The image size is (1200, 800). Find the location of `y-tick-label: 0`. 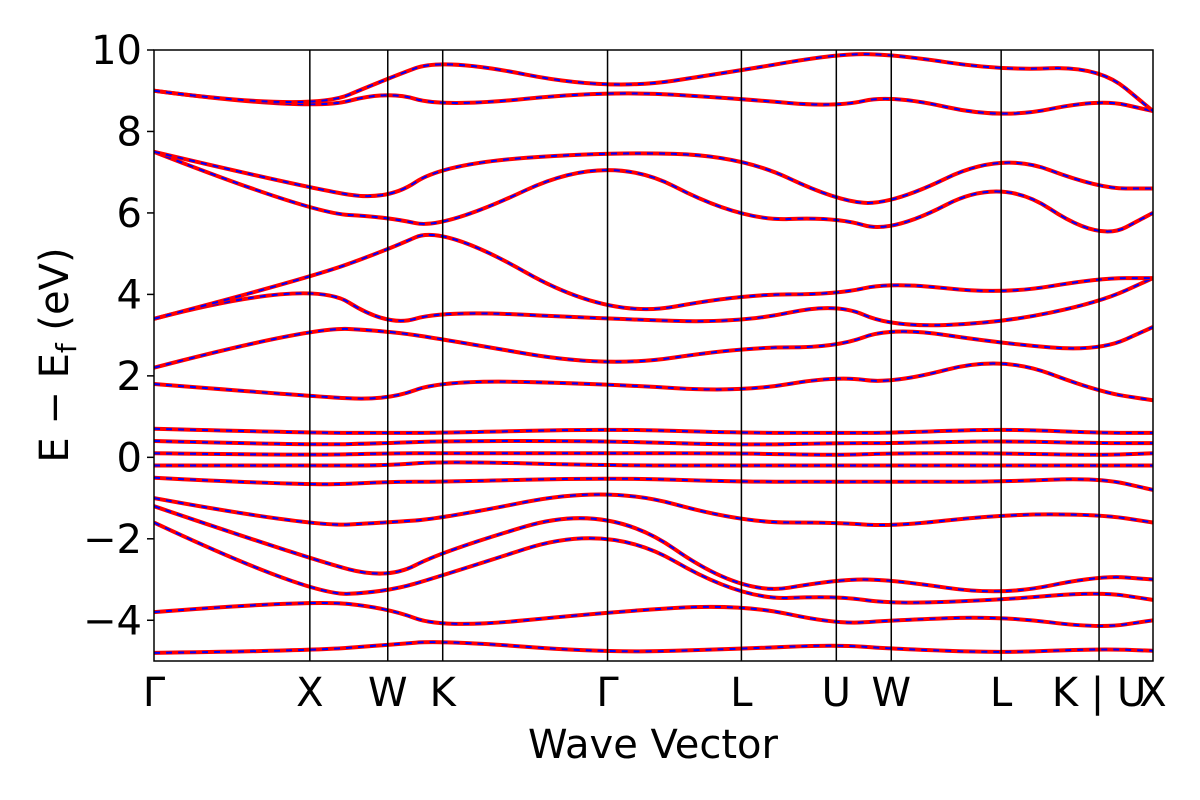

y-tick-label: 0 is located at coordinates (129, 458).